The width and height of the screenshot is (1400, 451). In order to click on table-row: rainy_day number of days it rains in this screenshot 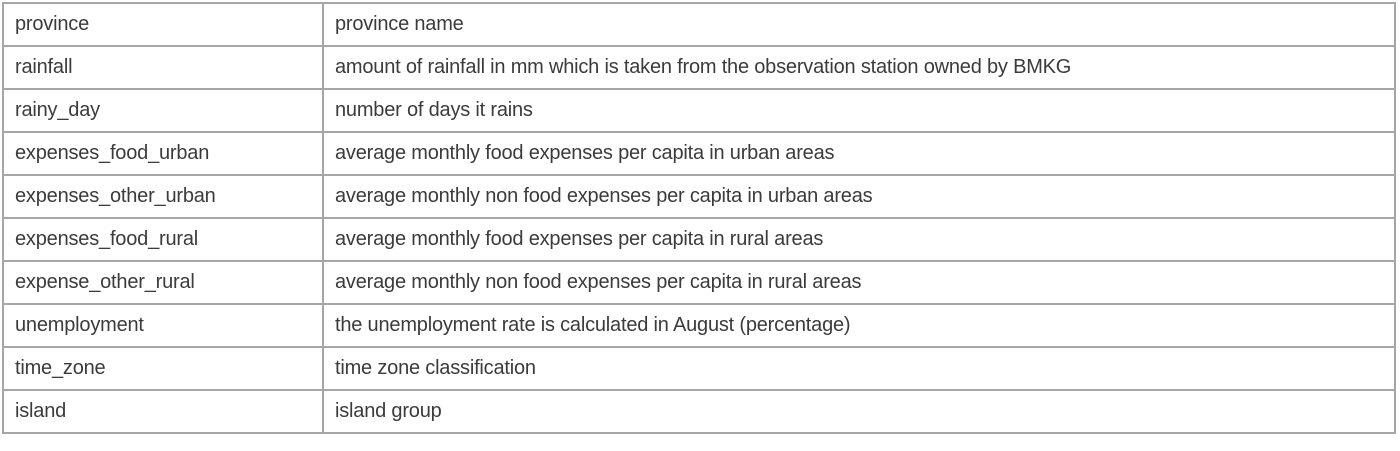, I will do `click(699, 110)`.